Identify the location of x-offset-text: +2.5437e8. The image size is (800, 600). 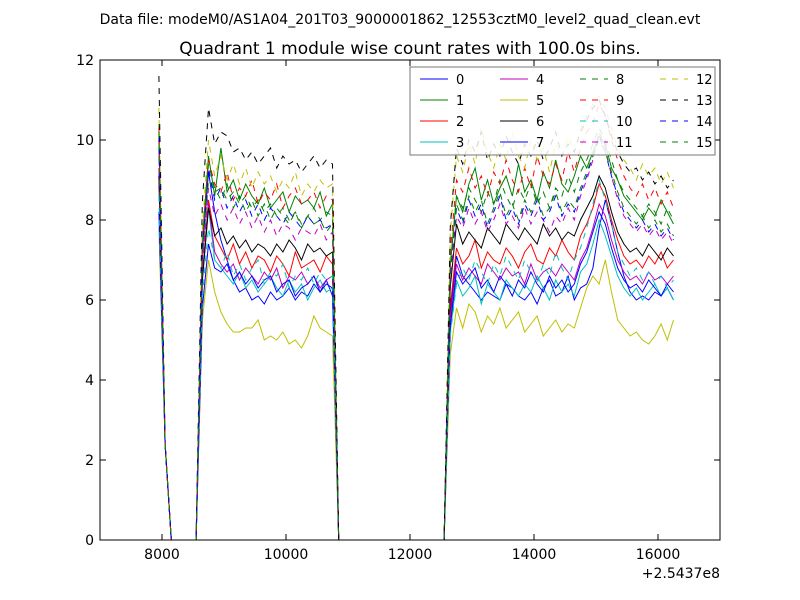
(681, 574).